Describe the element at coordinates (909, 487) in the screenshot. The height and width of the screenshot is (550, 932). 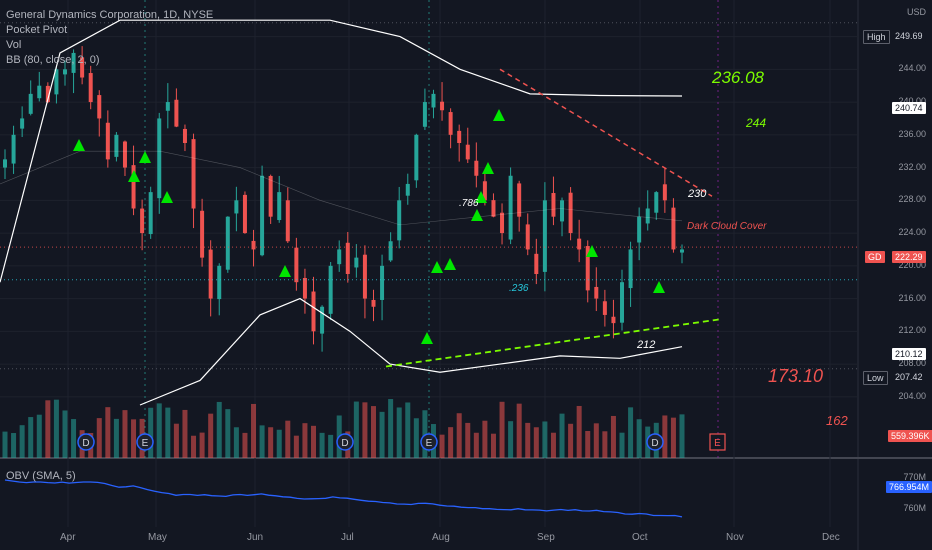
I see `obv-value-tag: 766.954M` at that location.